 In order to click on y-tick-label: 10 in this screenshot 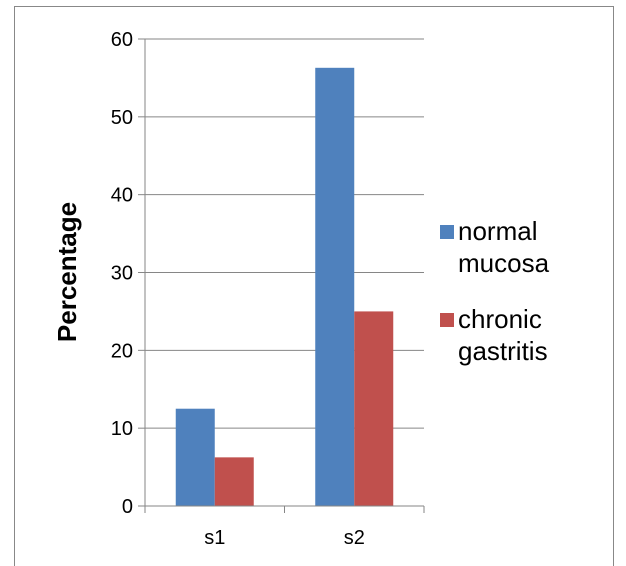, I will do `click(122, 429)`.